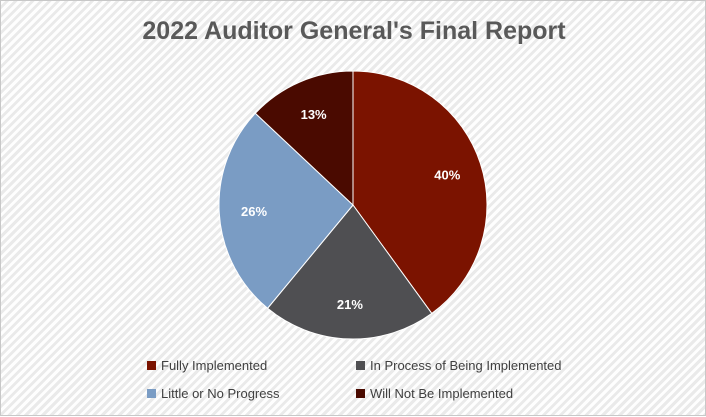 The image size is (706, 417). I want to click on pie-slice-will-not, so click(304, 138).